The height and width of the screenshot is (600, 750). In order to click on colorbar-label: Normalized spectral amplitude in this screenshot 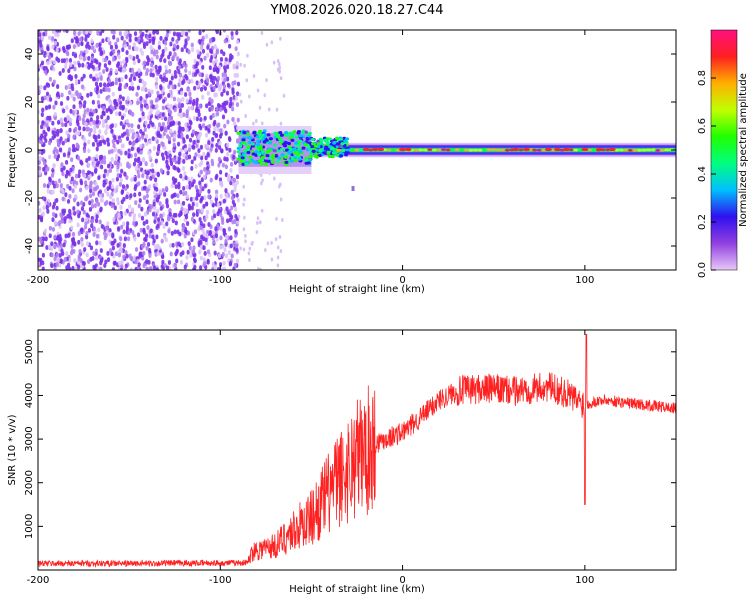, I will do `click(743, 150)`.